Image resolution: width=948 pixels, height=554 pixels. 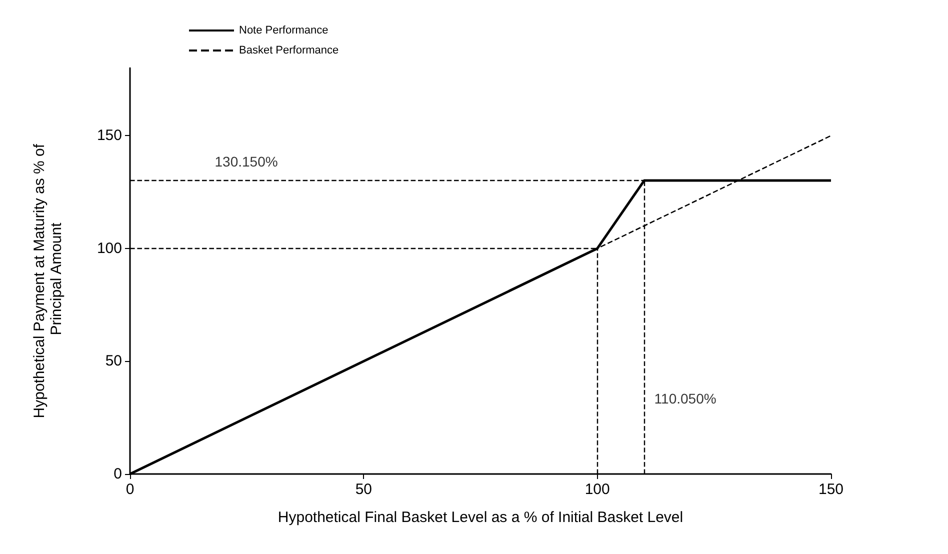 What do you see at coordinates (246, 161) in the screenshot?
I see `annotation: 130.150%` at bounding box center [246, 161].